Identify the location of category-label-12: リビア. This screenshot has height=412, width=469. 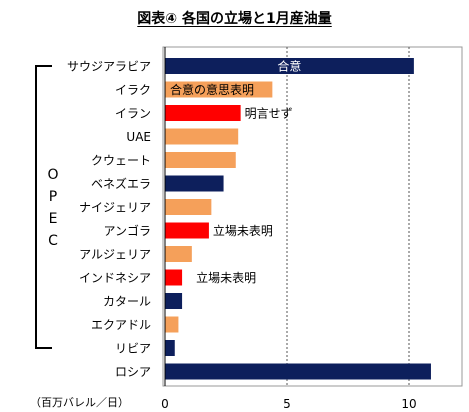
(133, 349).